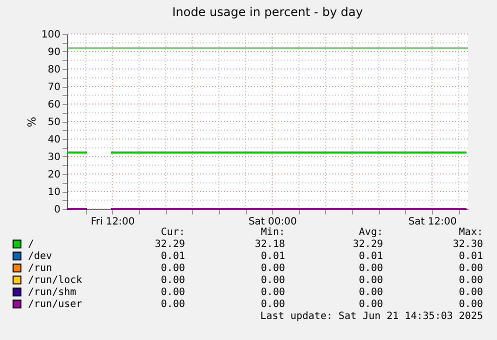 The image size is (497, 340). I want to click on legend-label: /, so click(31, 244).